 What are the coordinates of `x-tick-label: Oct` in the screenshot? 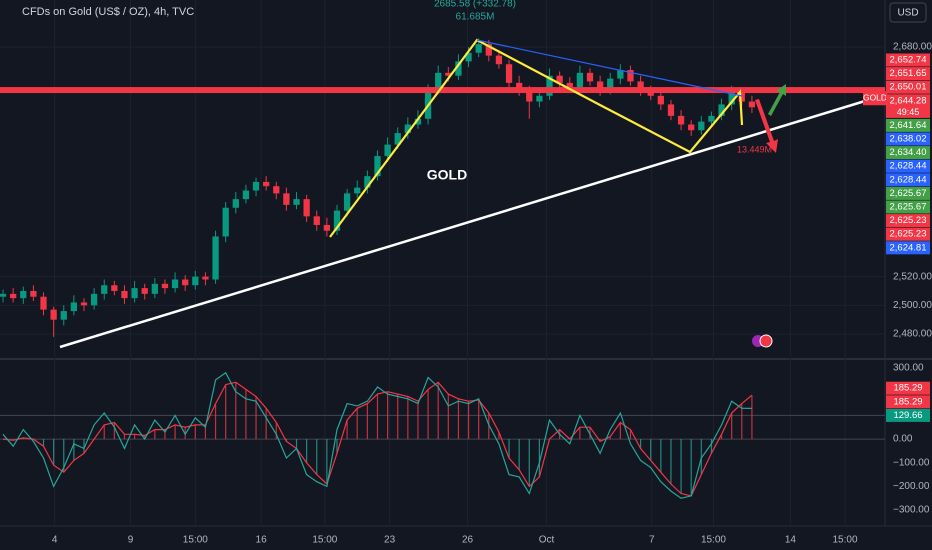 It's located at (547, 540).